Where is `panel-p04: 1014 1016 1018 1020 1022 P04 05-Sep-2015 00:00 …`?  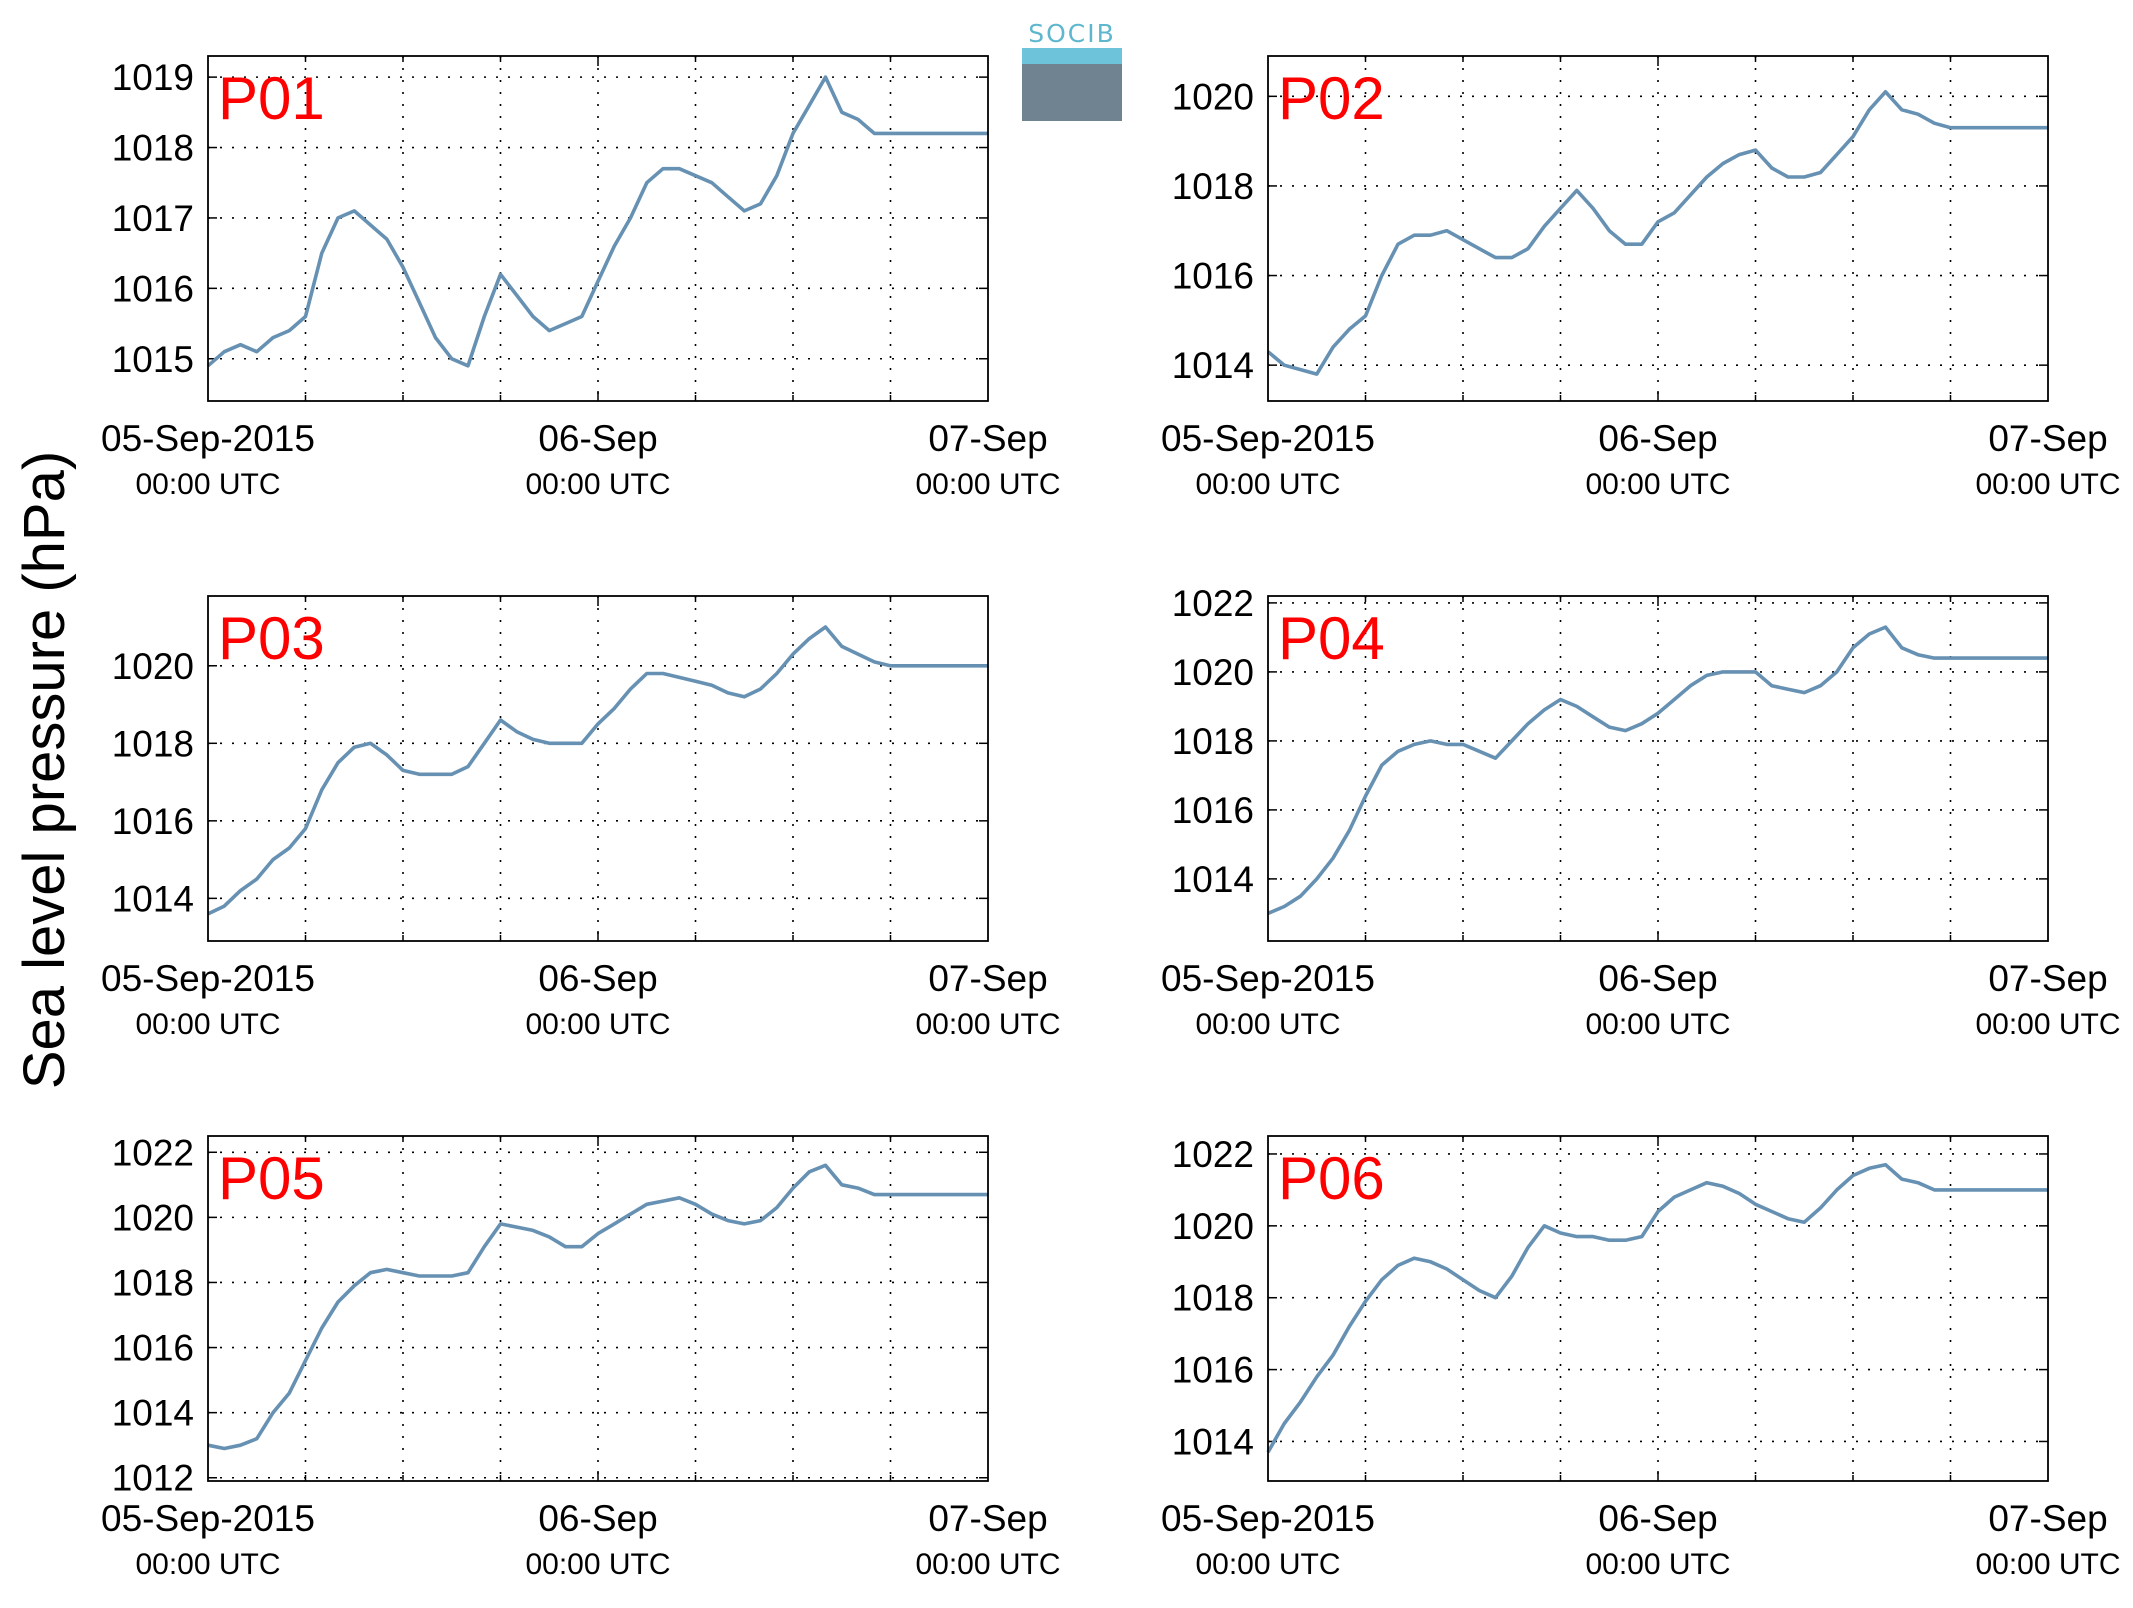 panel-p04: 1014 1016 1018 1020 1022 P04 05-Sep-2015 00:00 … is located at coordinates (1641, 812).